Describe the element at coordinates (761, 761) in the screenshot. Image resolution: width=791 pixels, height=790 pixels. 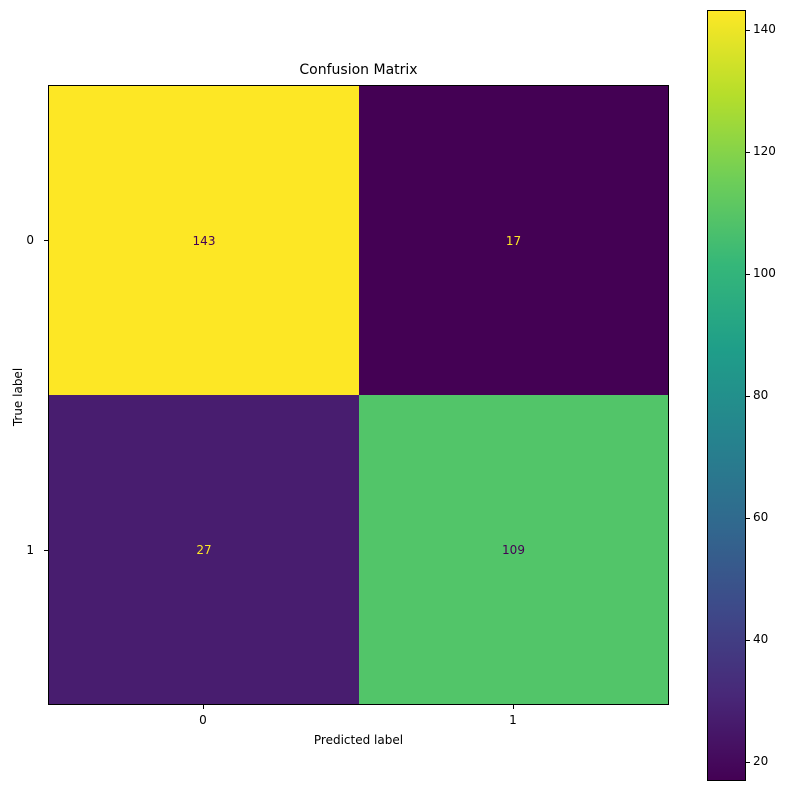
I see `colorbar-label-20: 20` at that location.